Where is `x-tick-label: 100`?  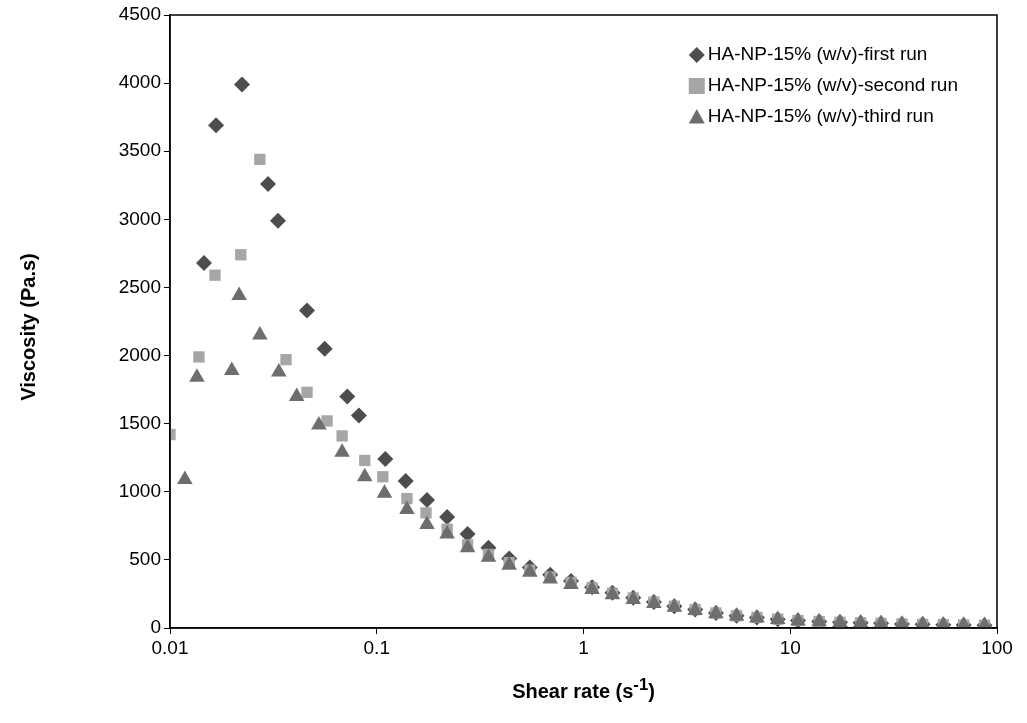
x-tick-label: 100 is located at coordinates (997, 647).